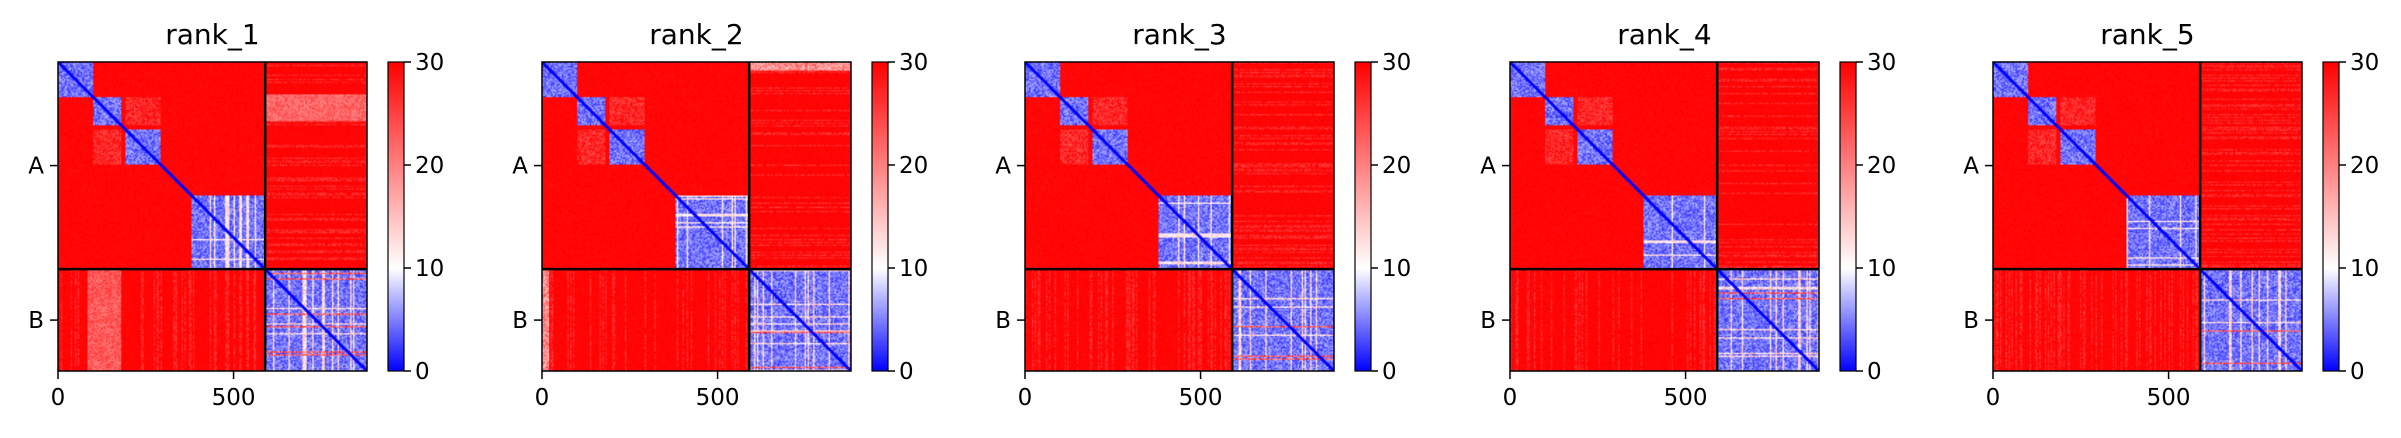  Describe the element at coordinates (696, 34) in the screenshot. I see `panel-title: rank_2` at that location.